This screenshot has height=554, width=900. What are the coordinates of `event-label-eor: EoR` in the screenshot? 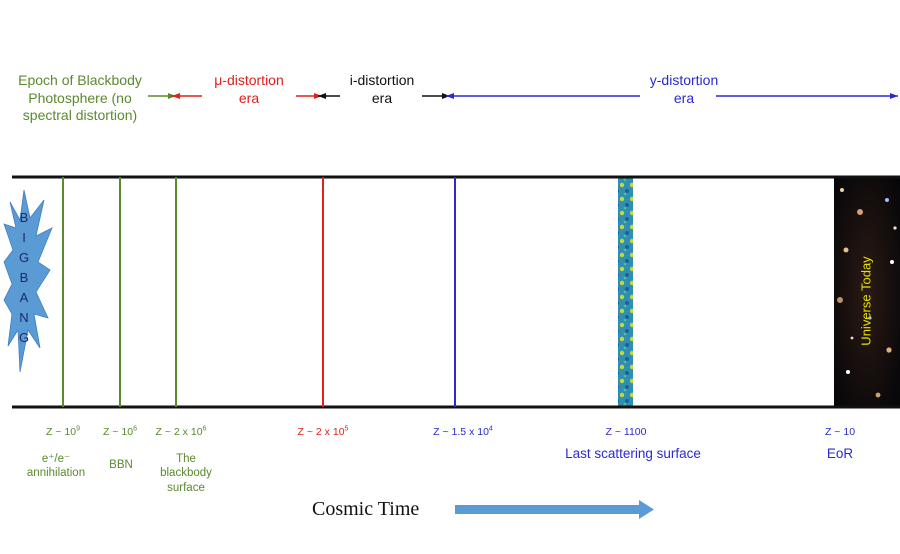 It's located at (840, 453).